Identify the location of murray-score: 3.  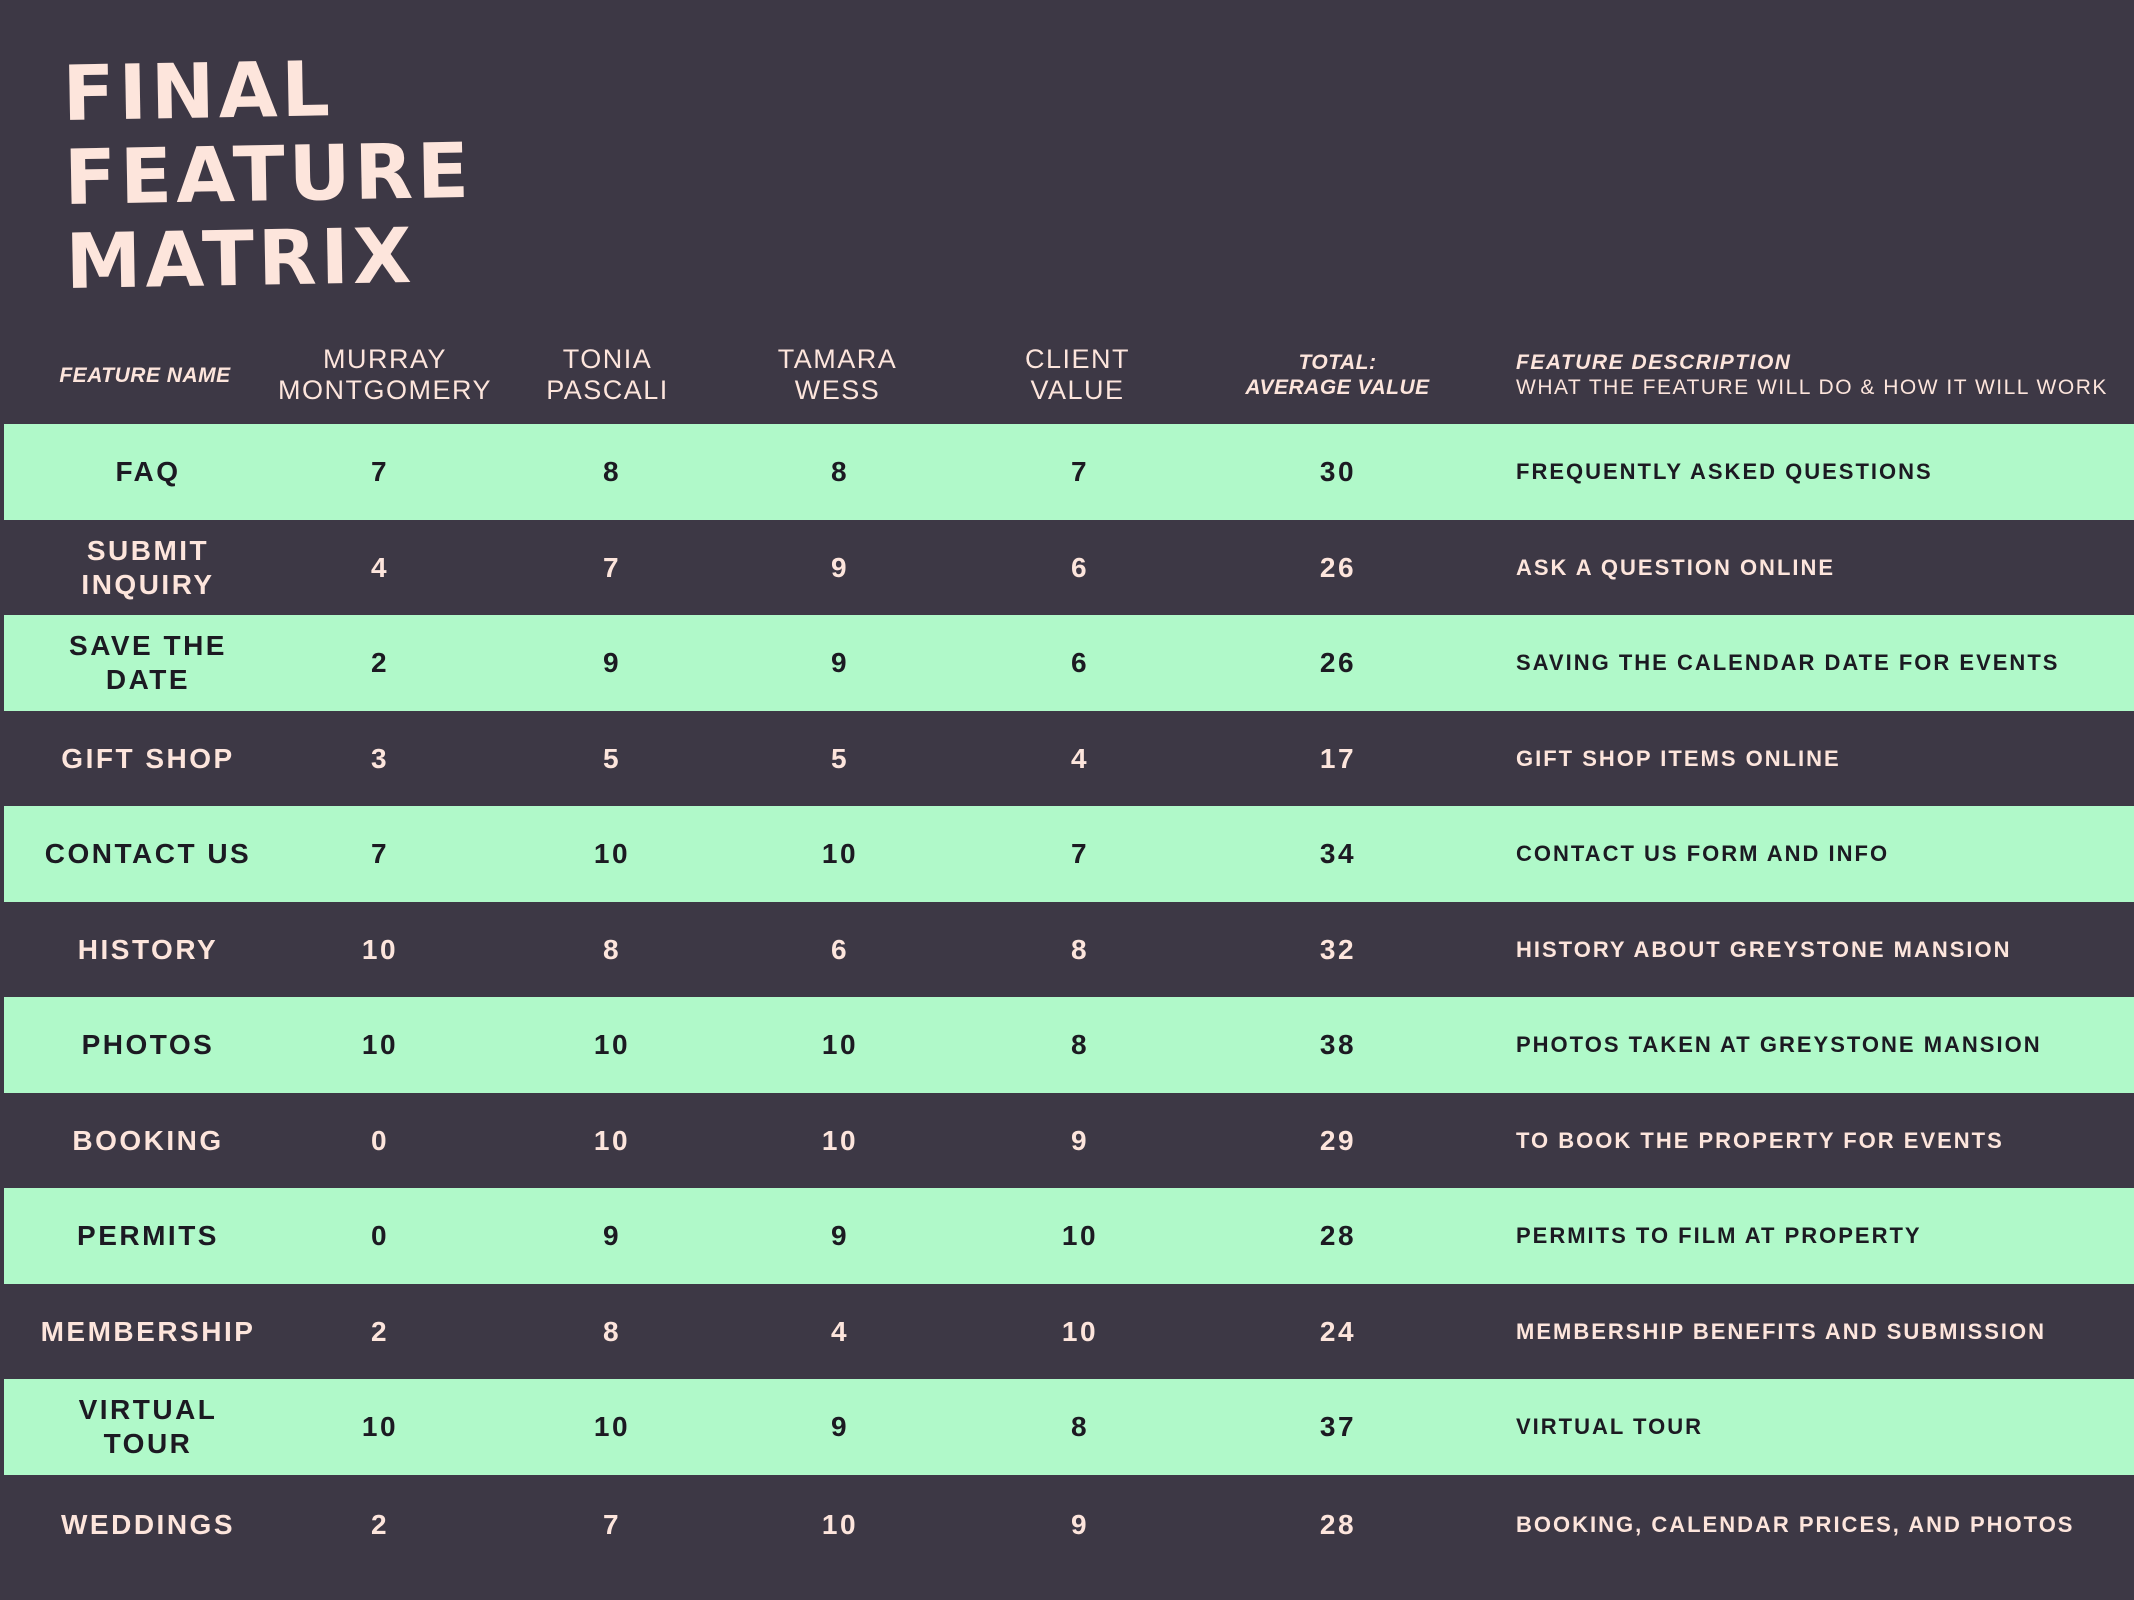
(380, 758).